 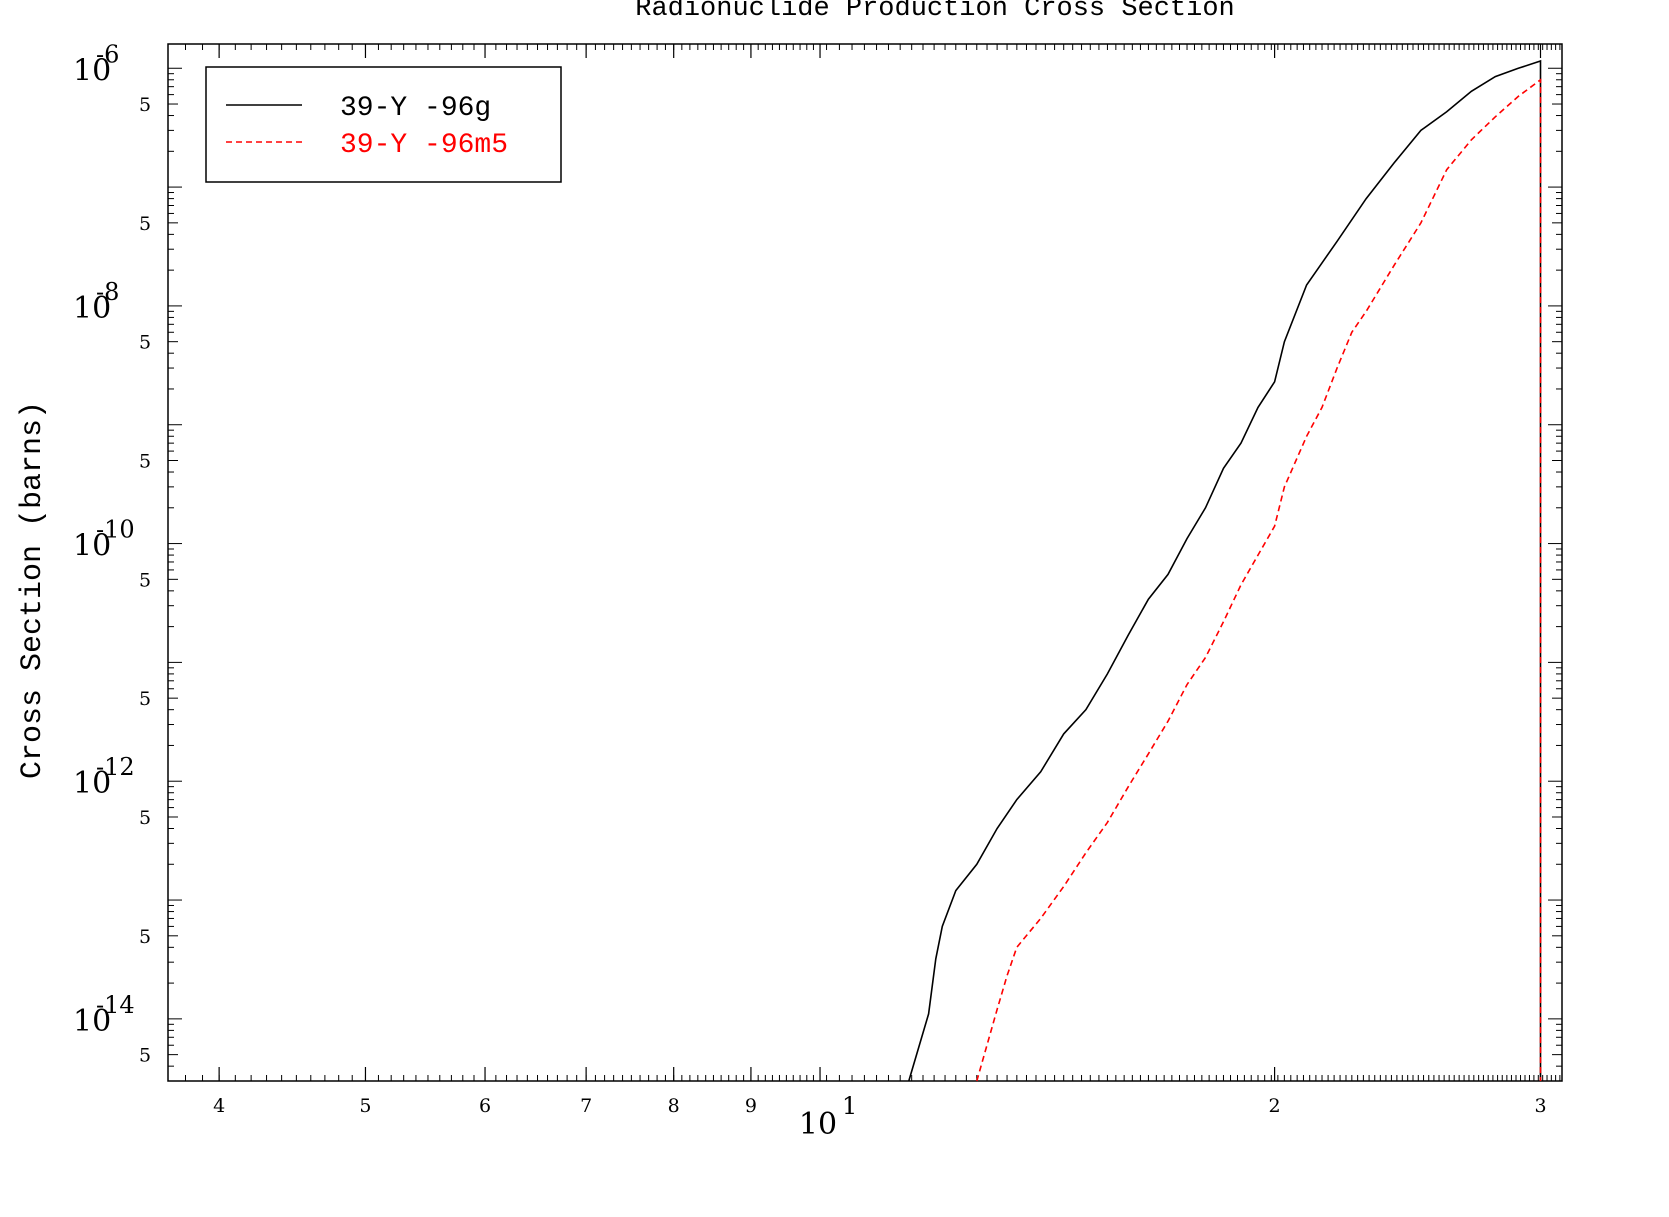 I want to click on x-tick-label: 4, so click(x=219, y=1106).